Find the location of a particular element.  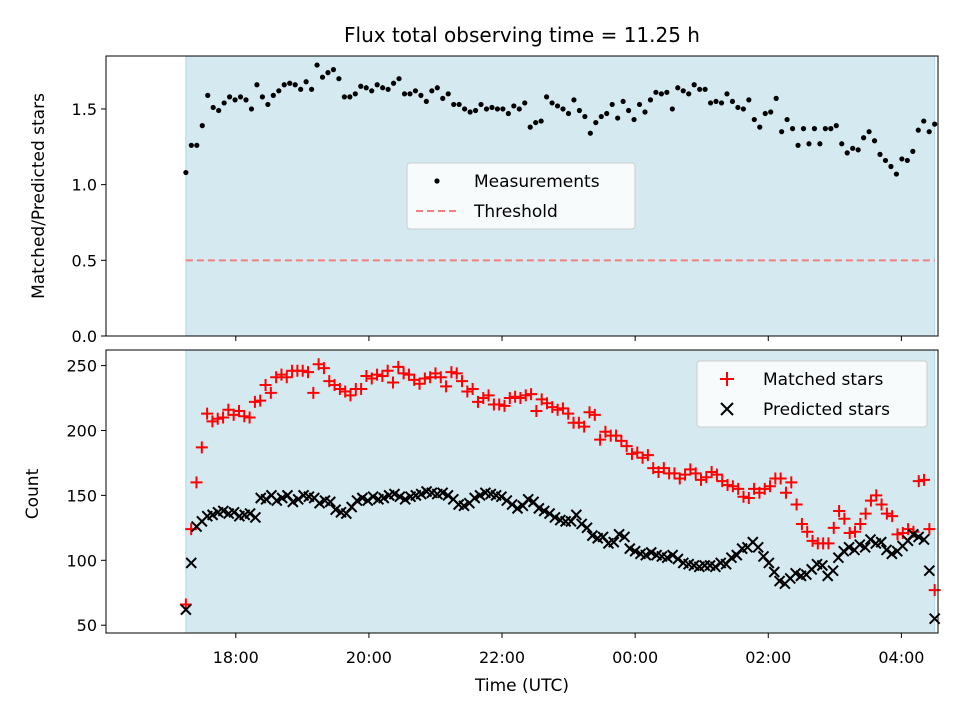

legend-predicted-label: Predicted stars is located at coordinates (826, 410).